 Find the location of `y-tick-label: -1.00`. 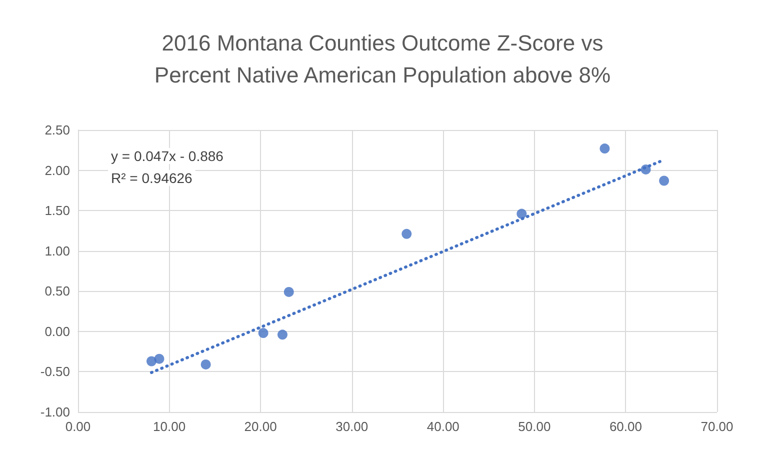

y-tick-label: -1.00 is located at coordinates (55, 412).